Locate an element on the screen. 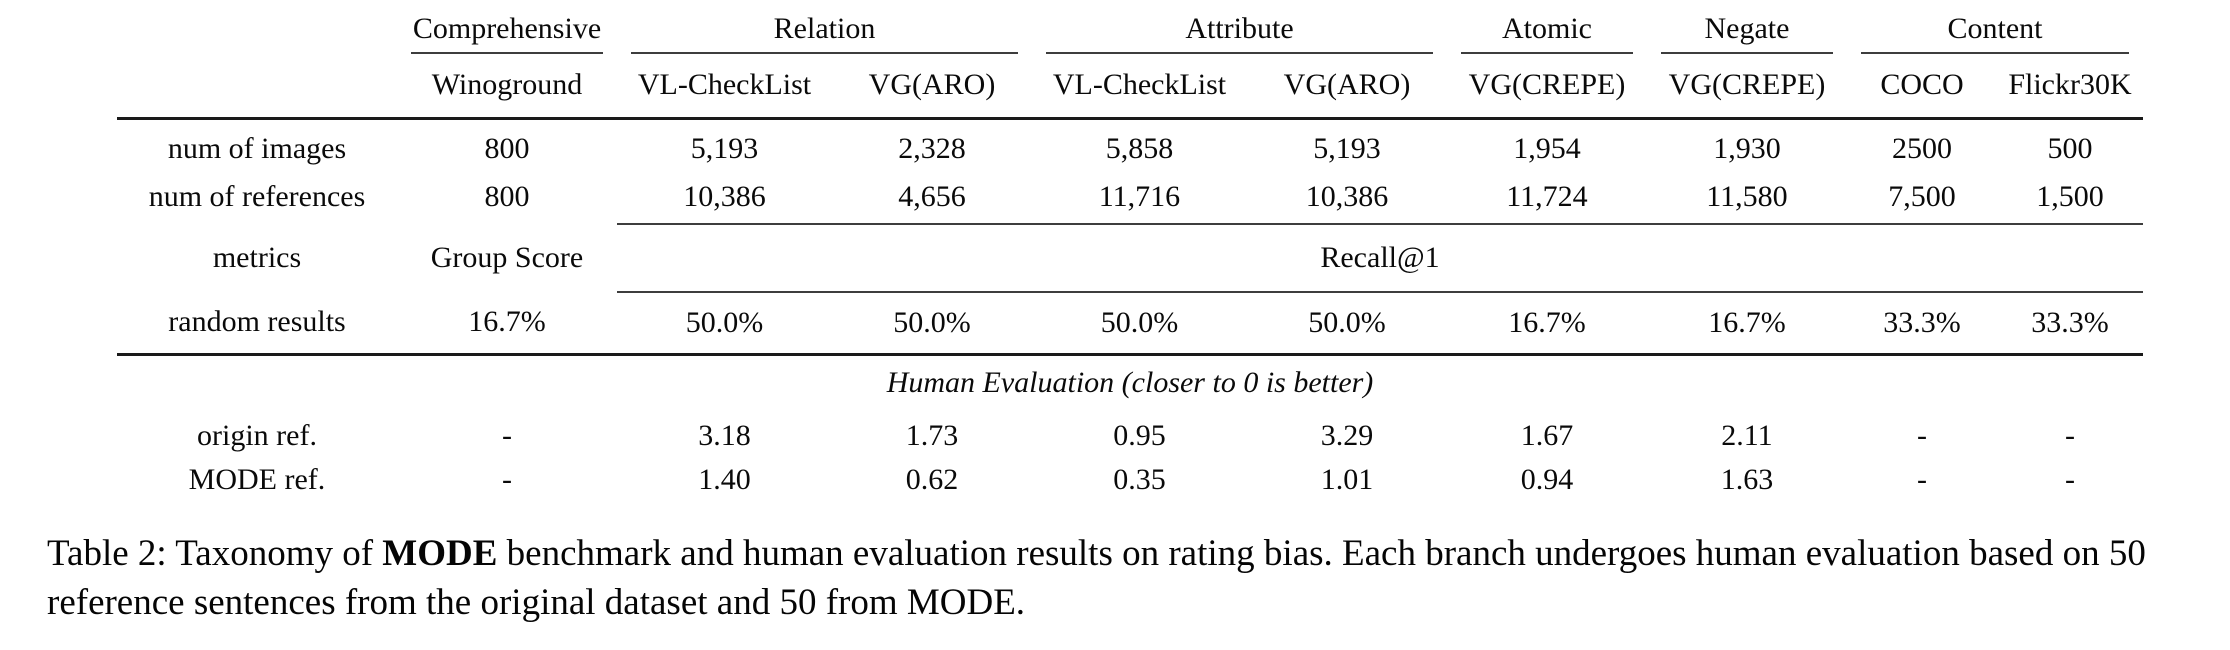 Image resolution: width=2230 pixels, height=650 pixels. table-cell: 1.01 is located at coordinates (1347, 479).